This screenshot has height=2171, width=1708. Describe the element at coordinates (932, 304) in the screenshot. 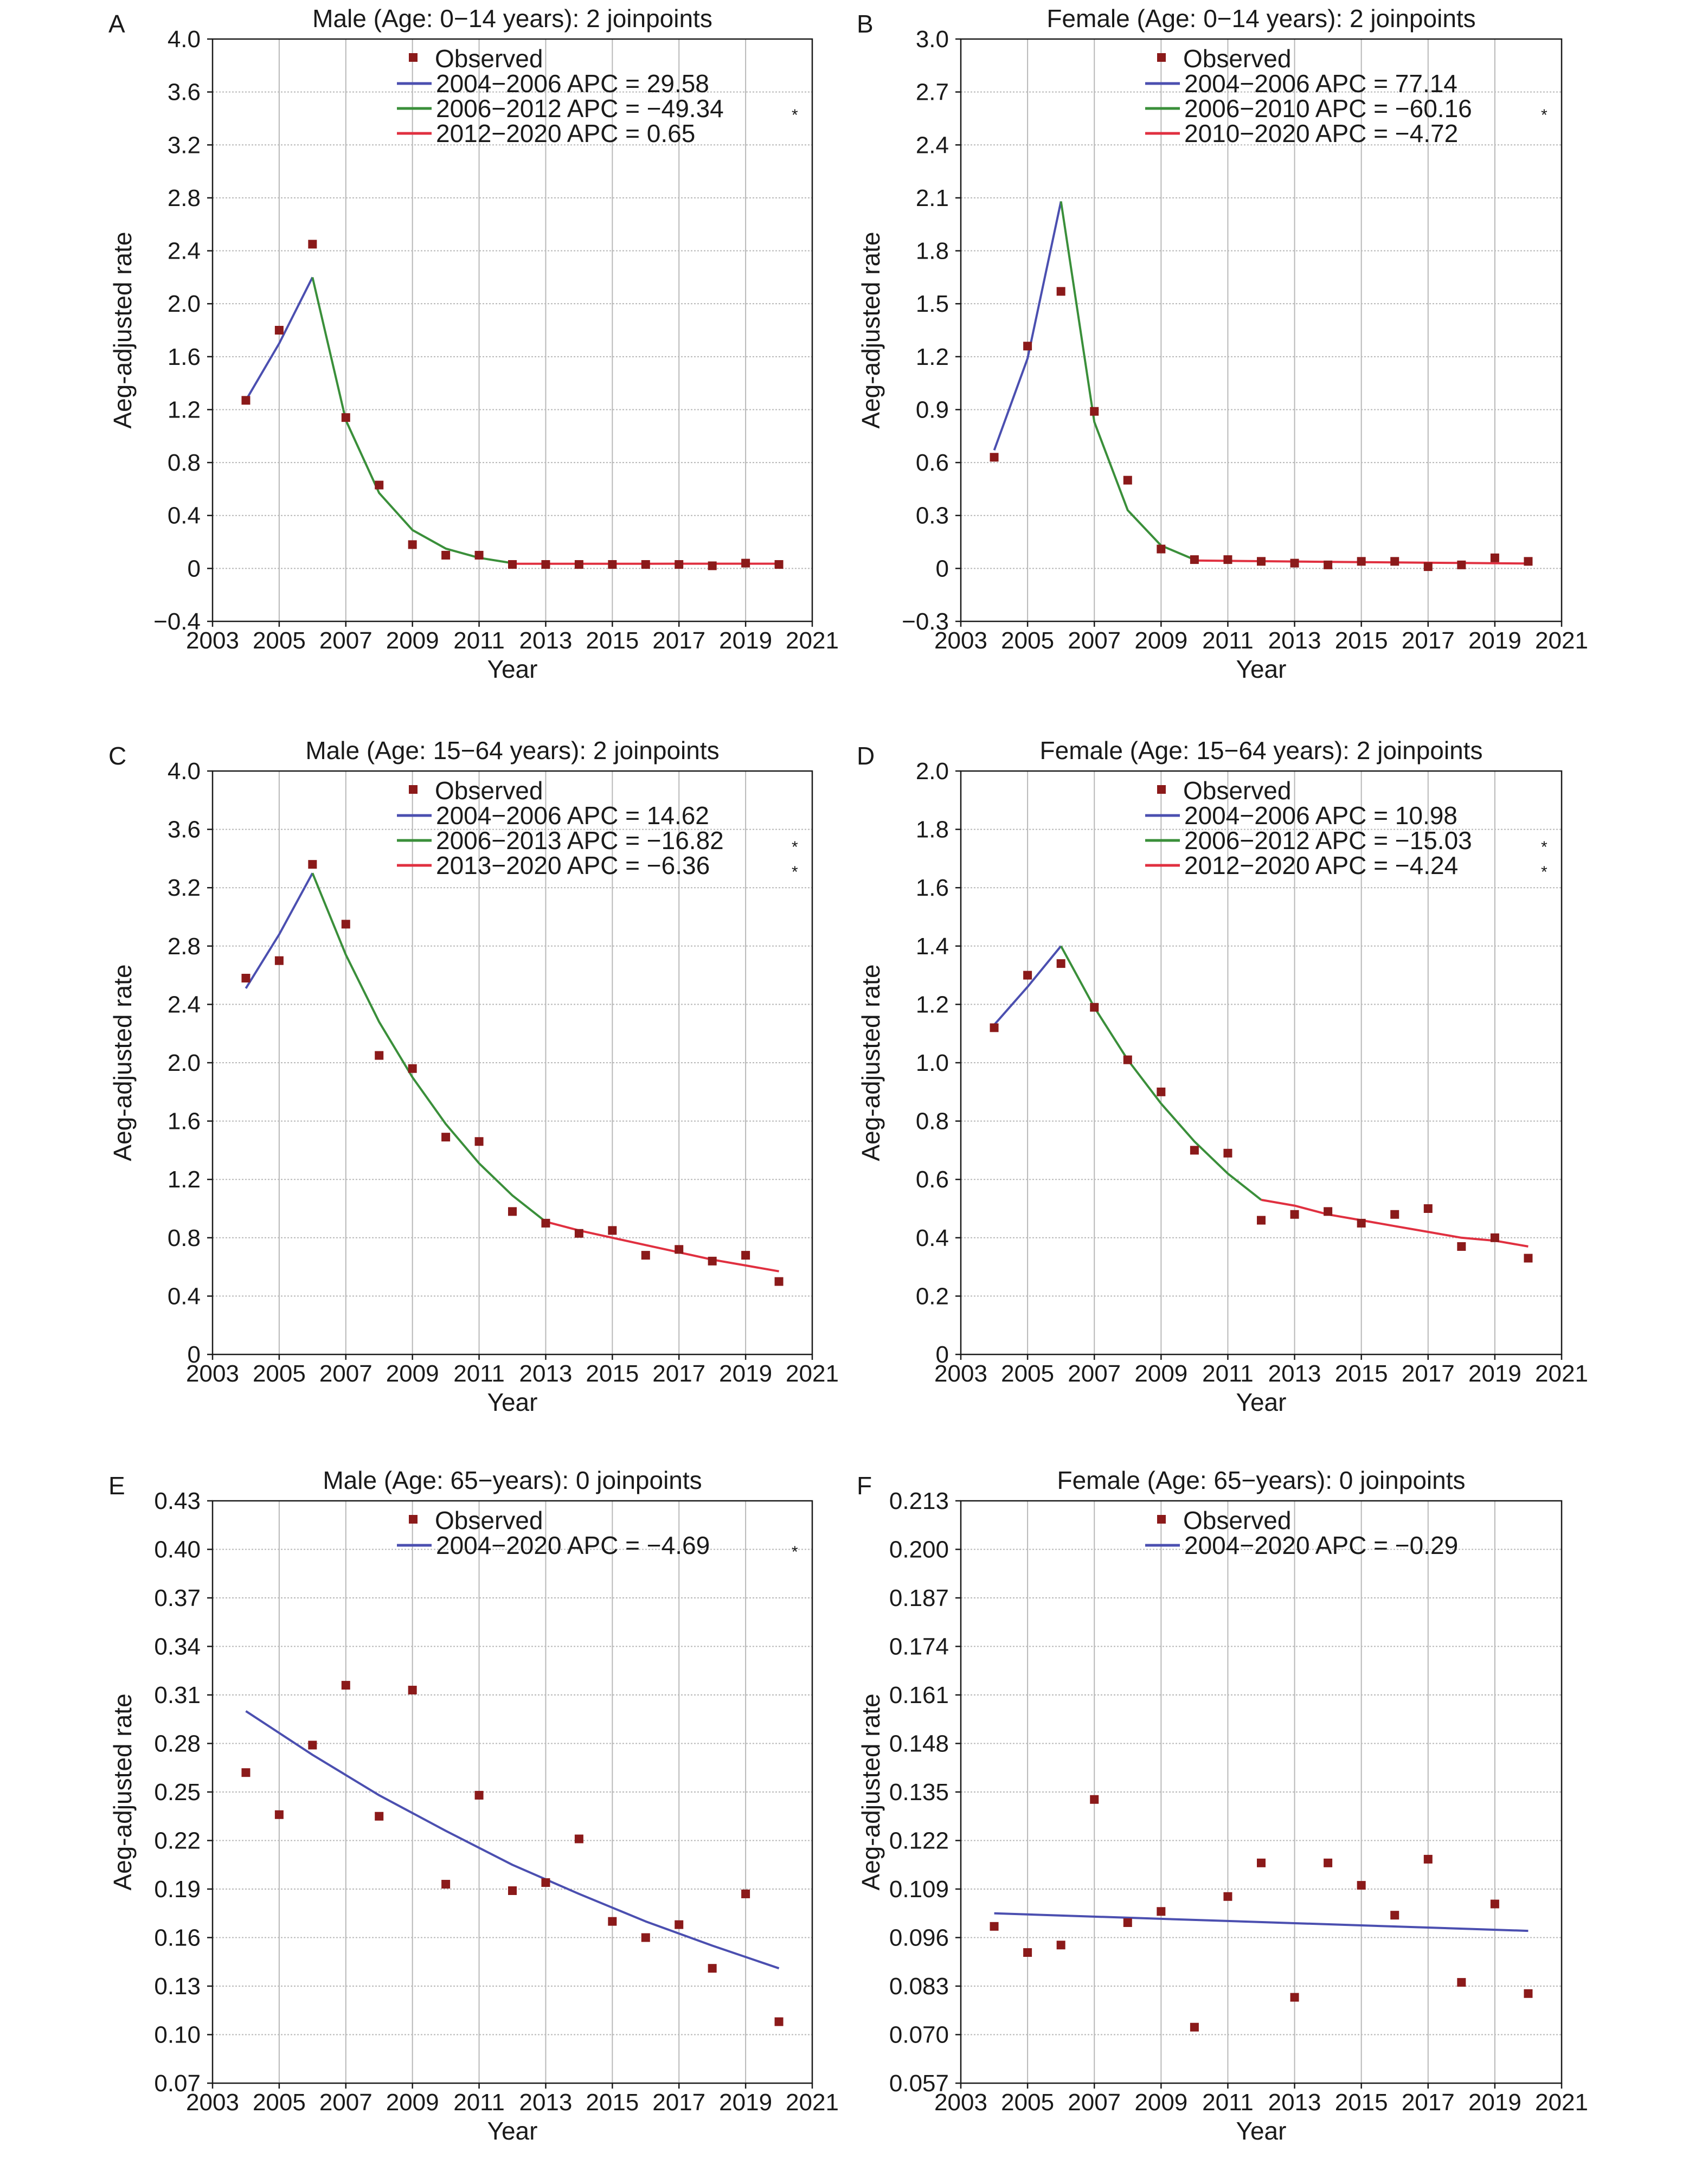

I see `y-tick-label: 1.5` at that location.